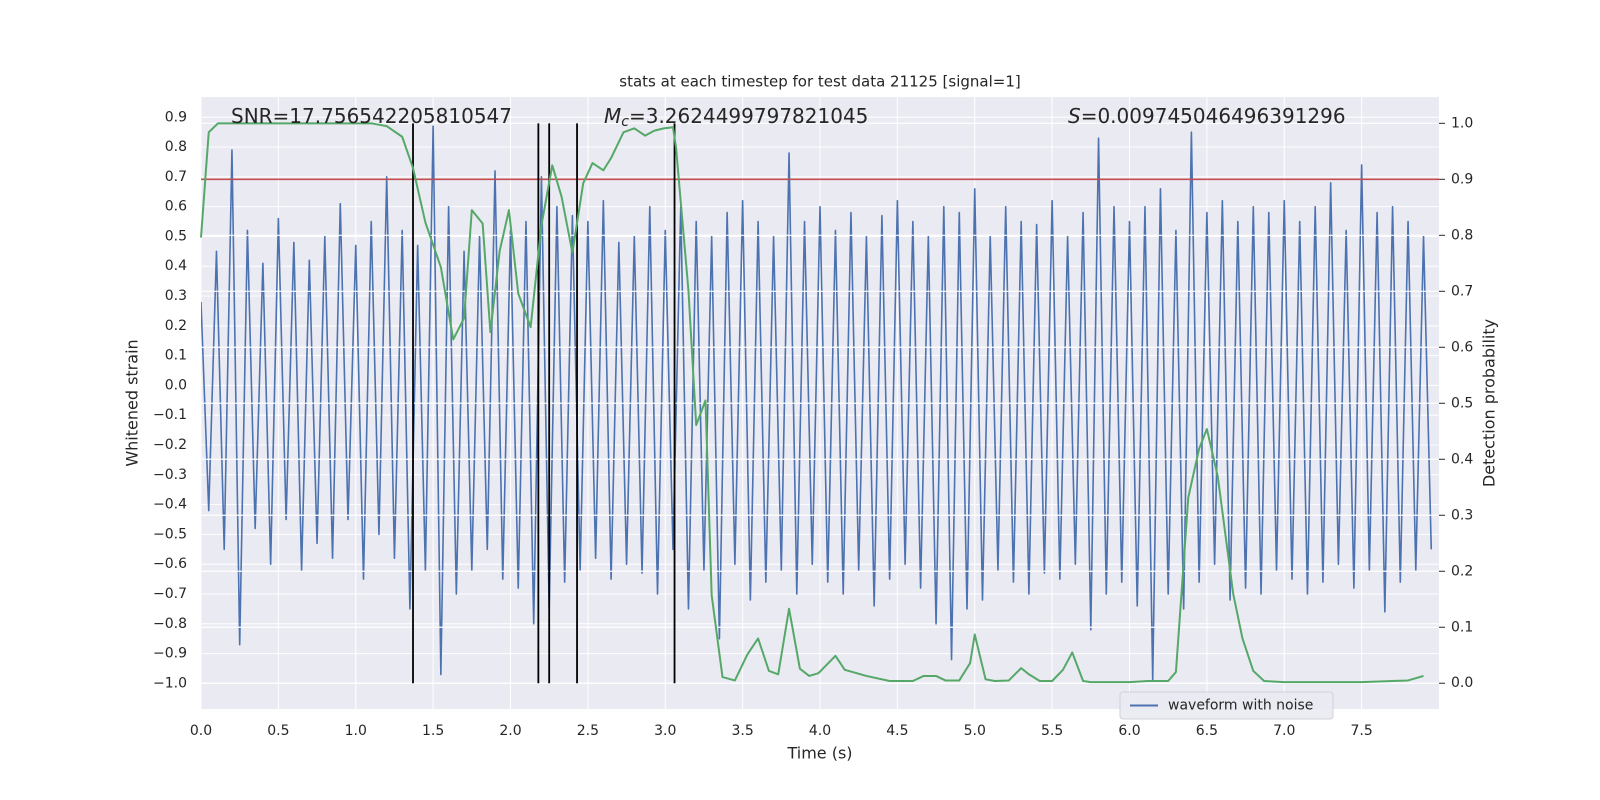 The image size is (1600, 800). I want to click on y2-tick-label: 0.5, so click(1462, 403).